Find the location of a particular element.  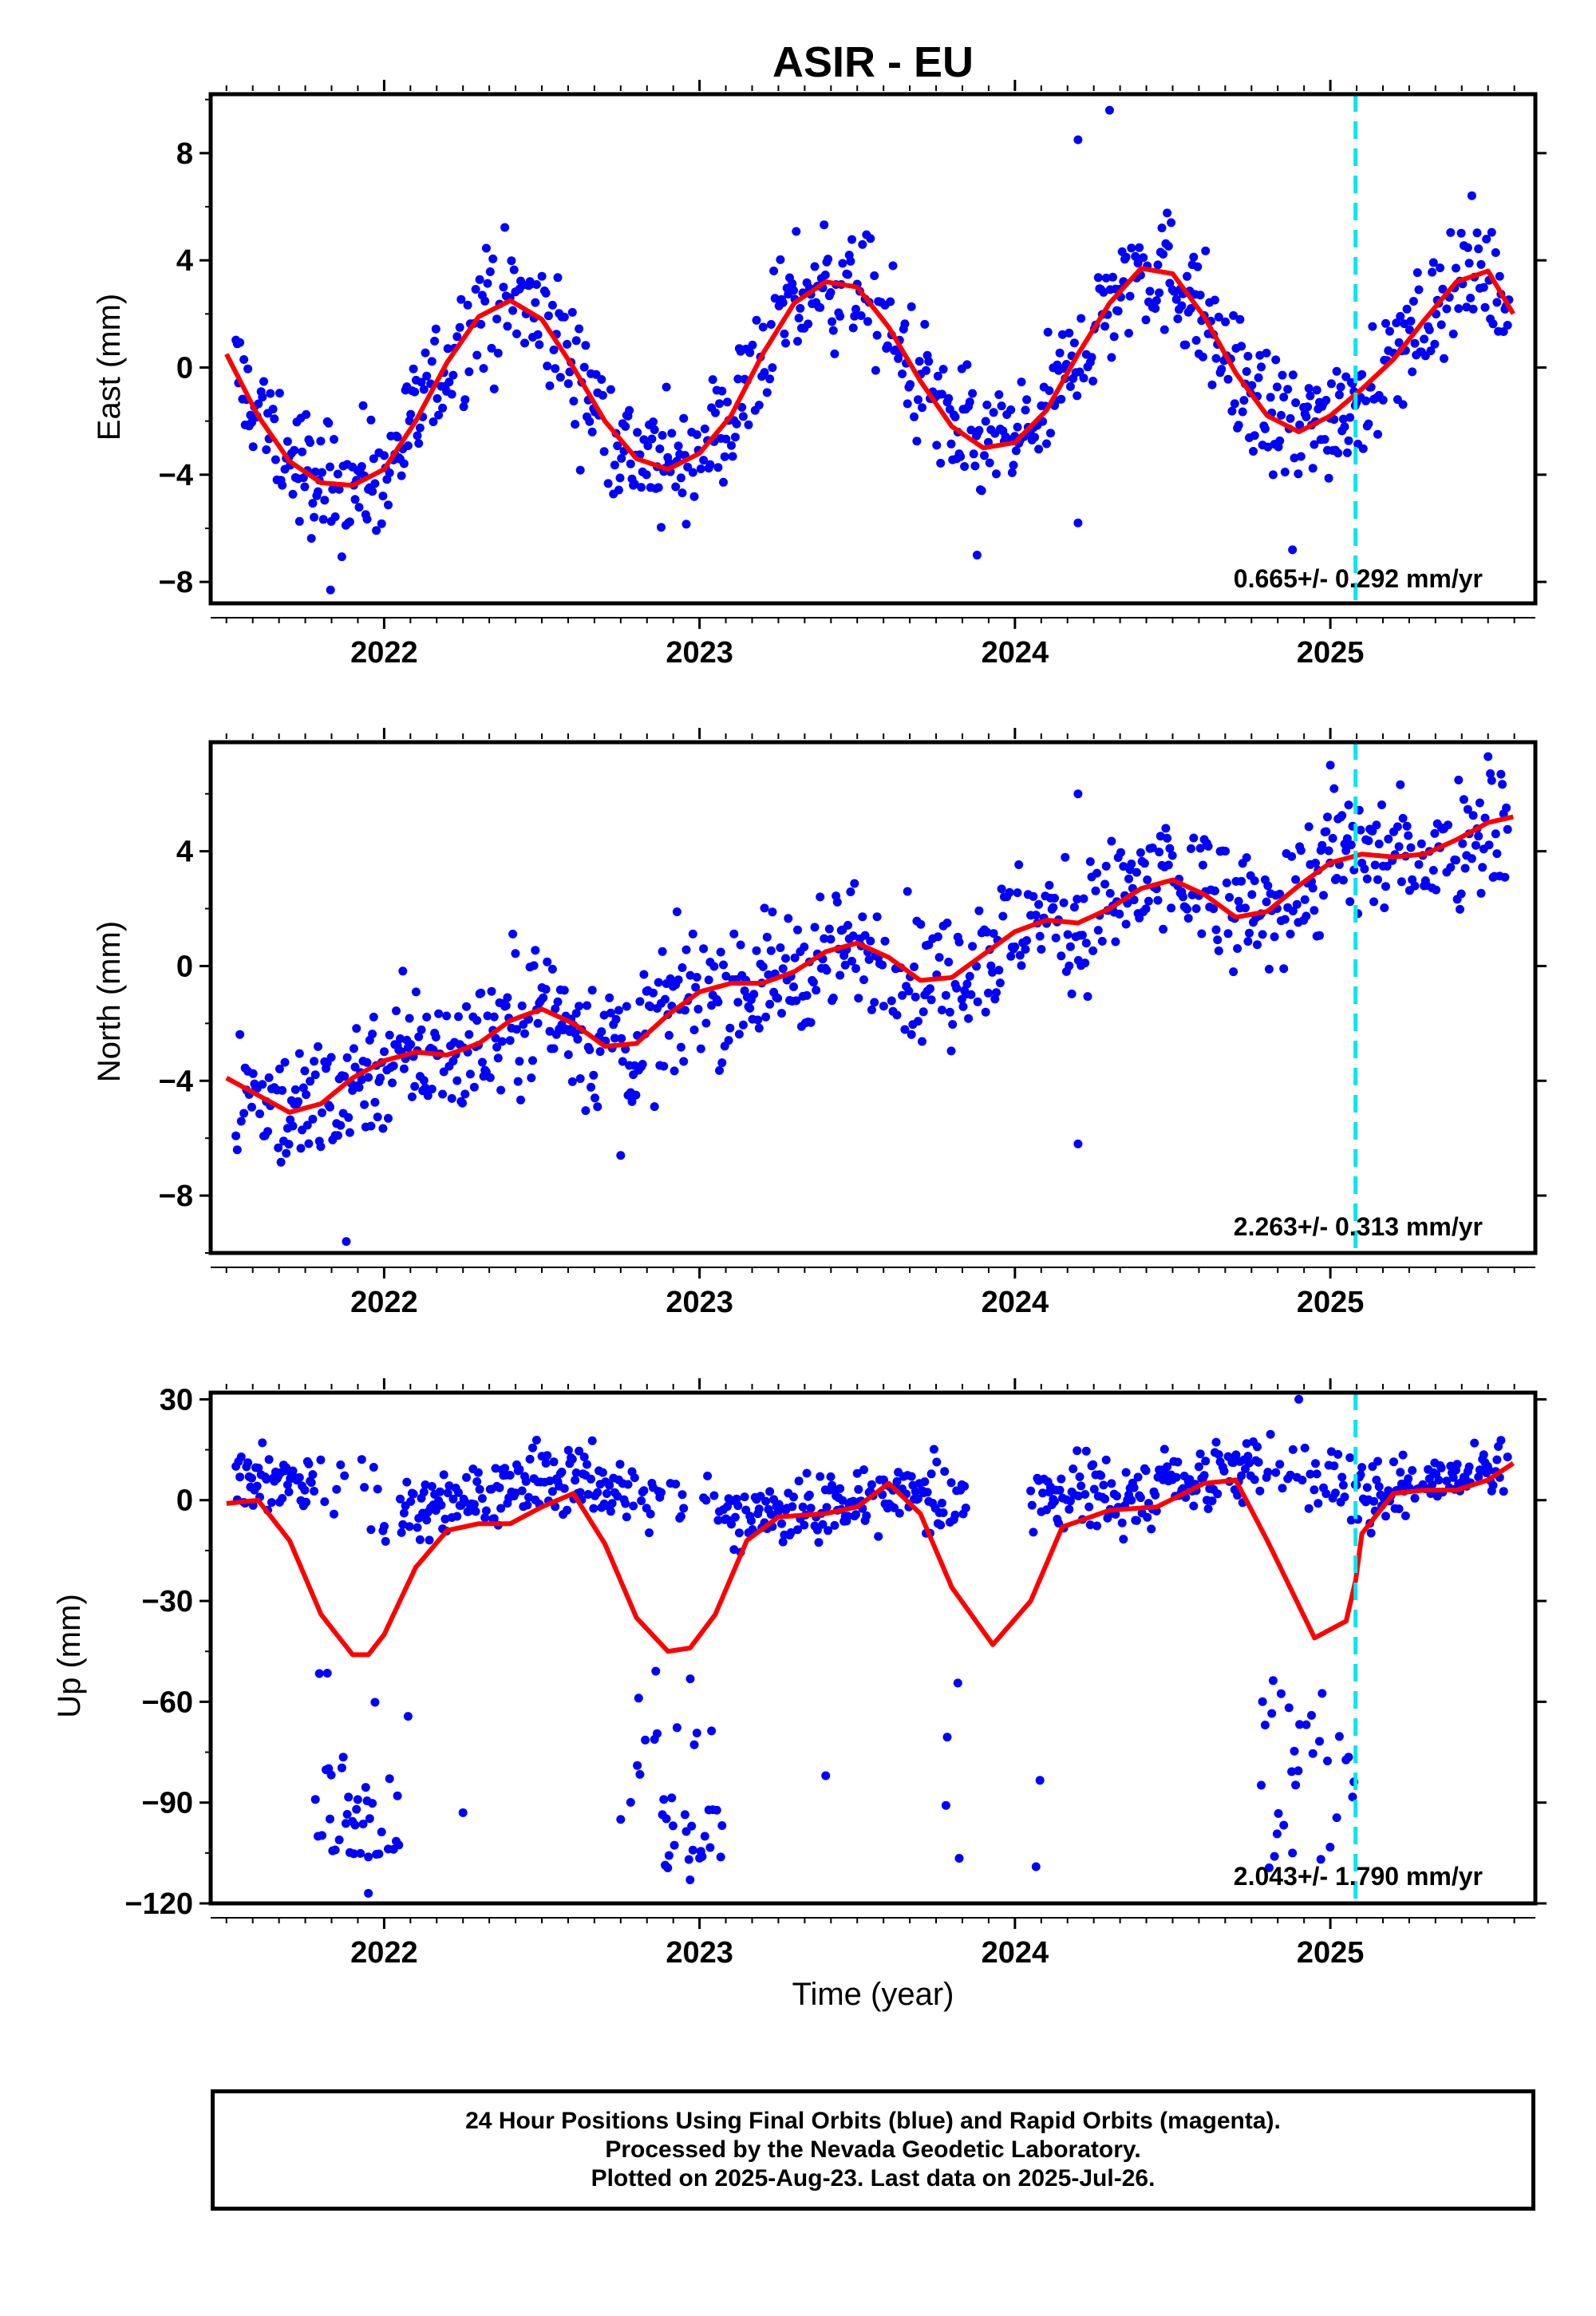

up-outlier-point is located at coordinates (1299, 1399).